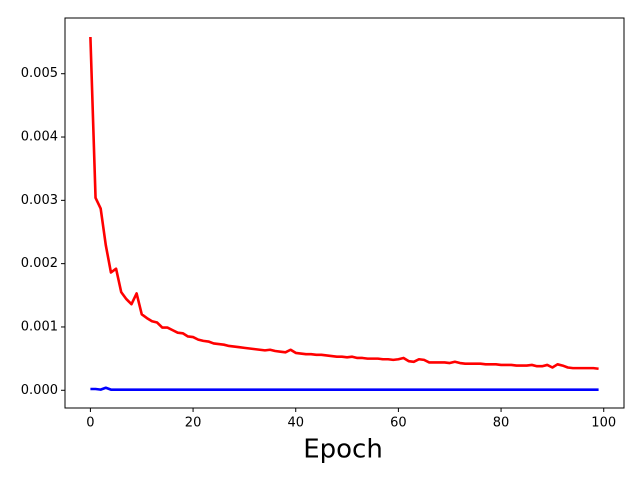 Image resolution: width=640 pixels, height=480 pixels. Describe the element at coordinates (398, 423) in the screenshot. I see `x-tick-label: 60` at that location.